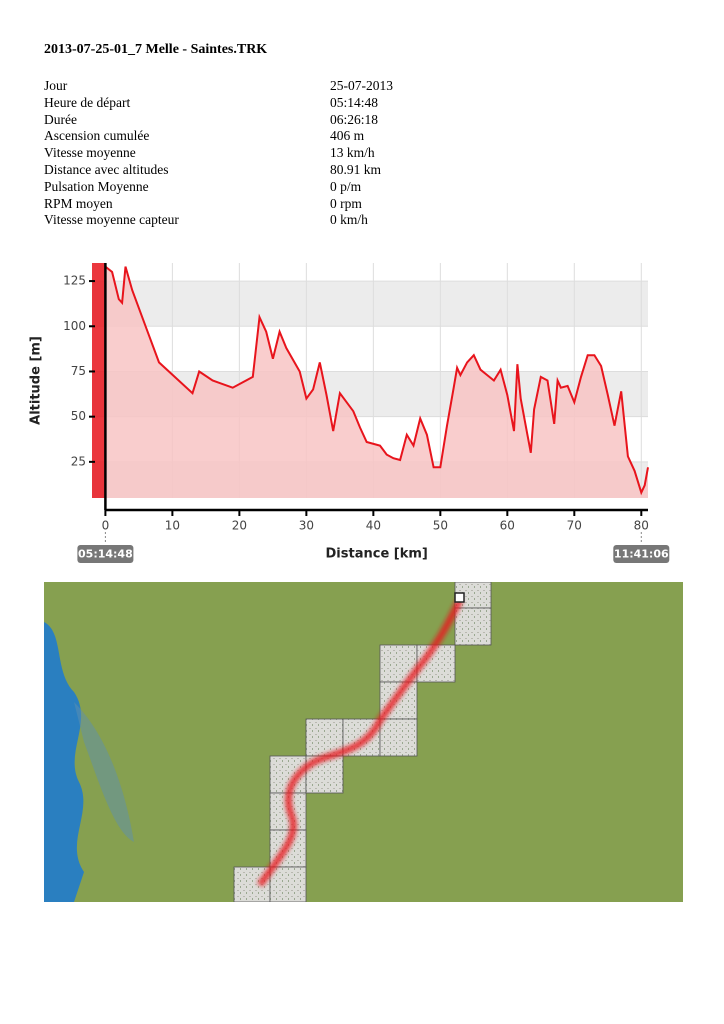 The height and width of the screenshot is (1024, 724). What do you see at coordinates (218, 170) in the screenshot?
I see `table-row: Distance avec altitudes 80.91 km` at bounding box center [218, 170].